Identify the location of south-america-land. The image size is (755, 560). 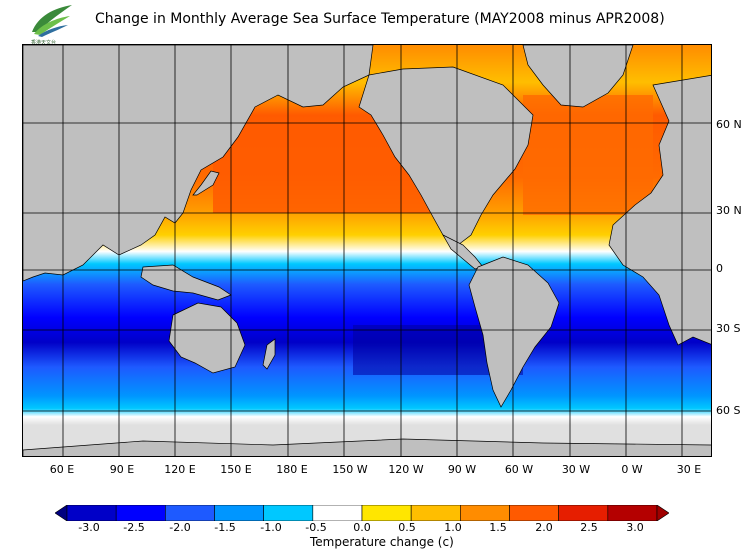
(514, 332).